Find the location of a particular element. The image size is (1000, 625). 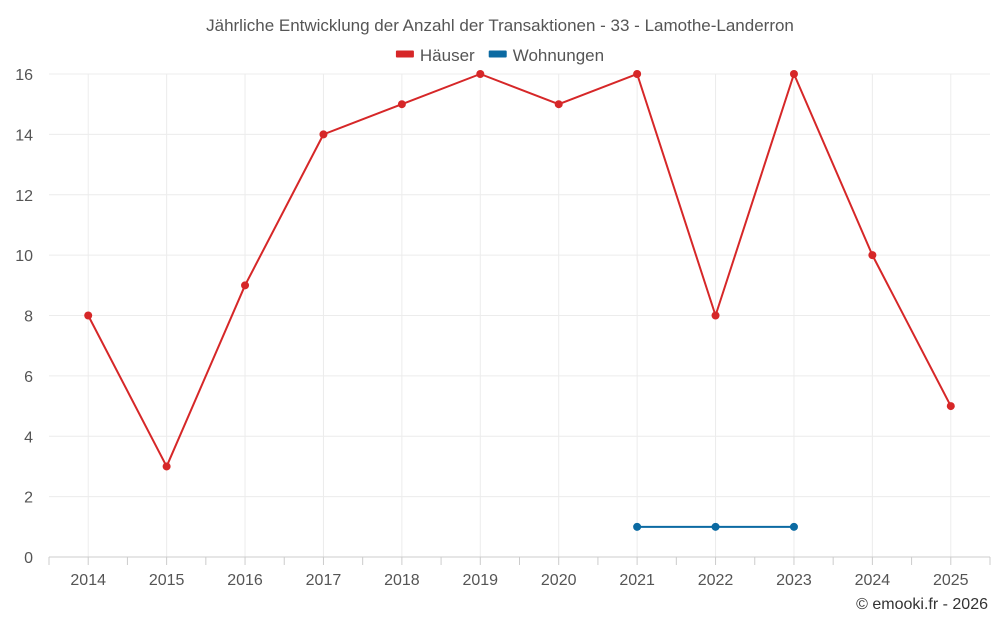

x-tick-label: 2023 is located at coordinates (794, 580).